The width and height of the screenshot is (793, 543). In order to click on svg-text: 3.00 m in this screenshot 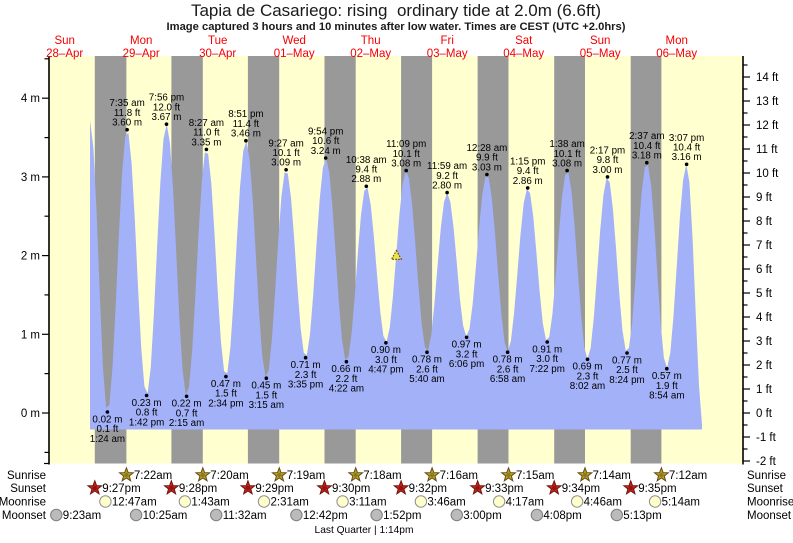, I will do `click(608, 170)`.